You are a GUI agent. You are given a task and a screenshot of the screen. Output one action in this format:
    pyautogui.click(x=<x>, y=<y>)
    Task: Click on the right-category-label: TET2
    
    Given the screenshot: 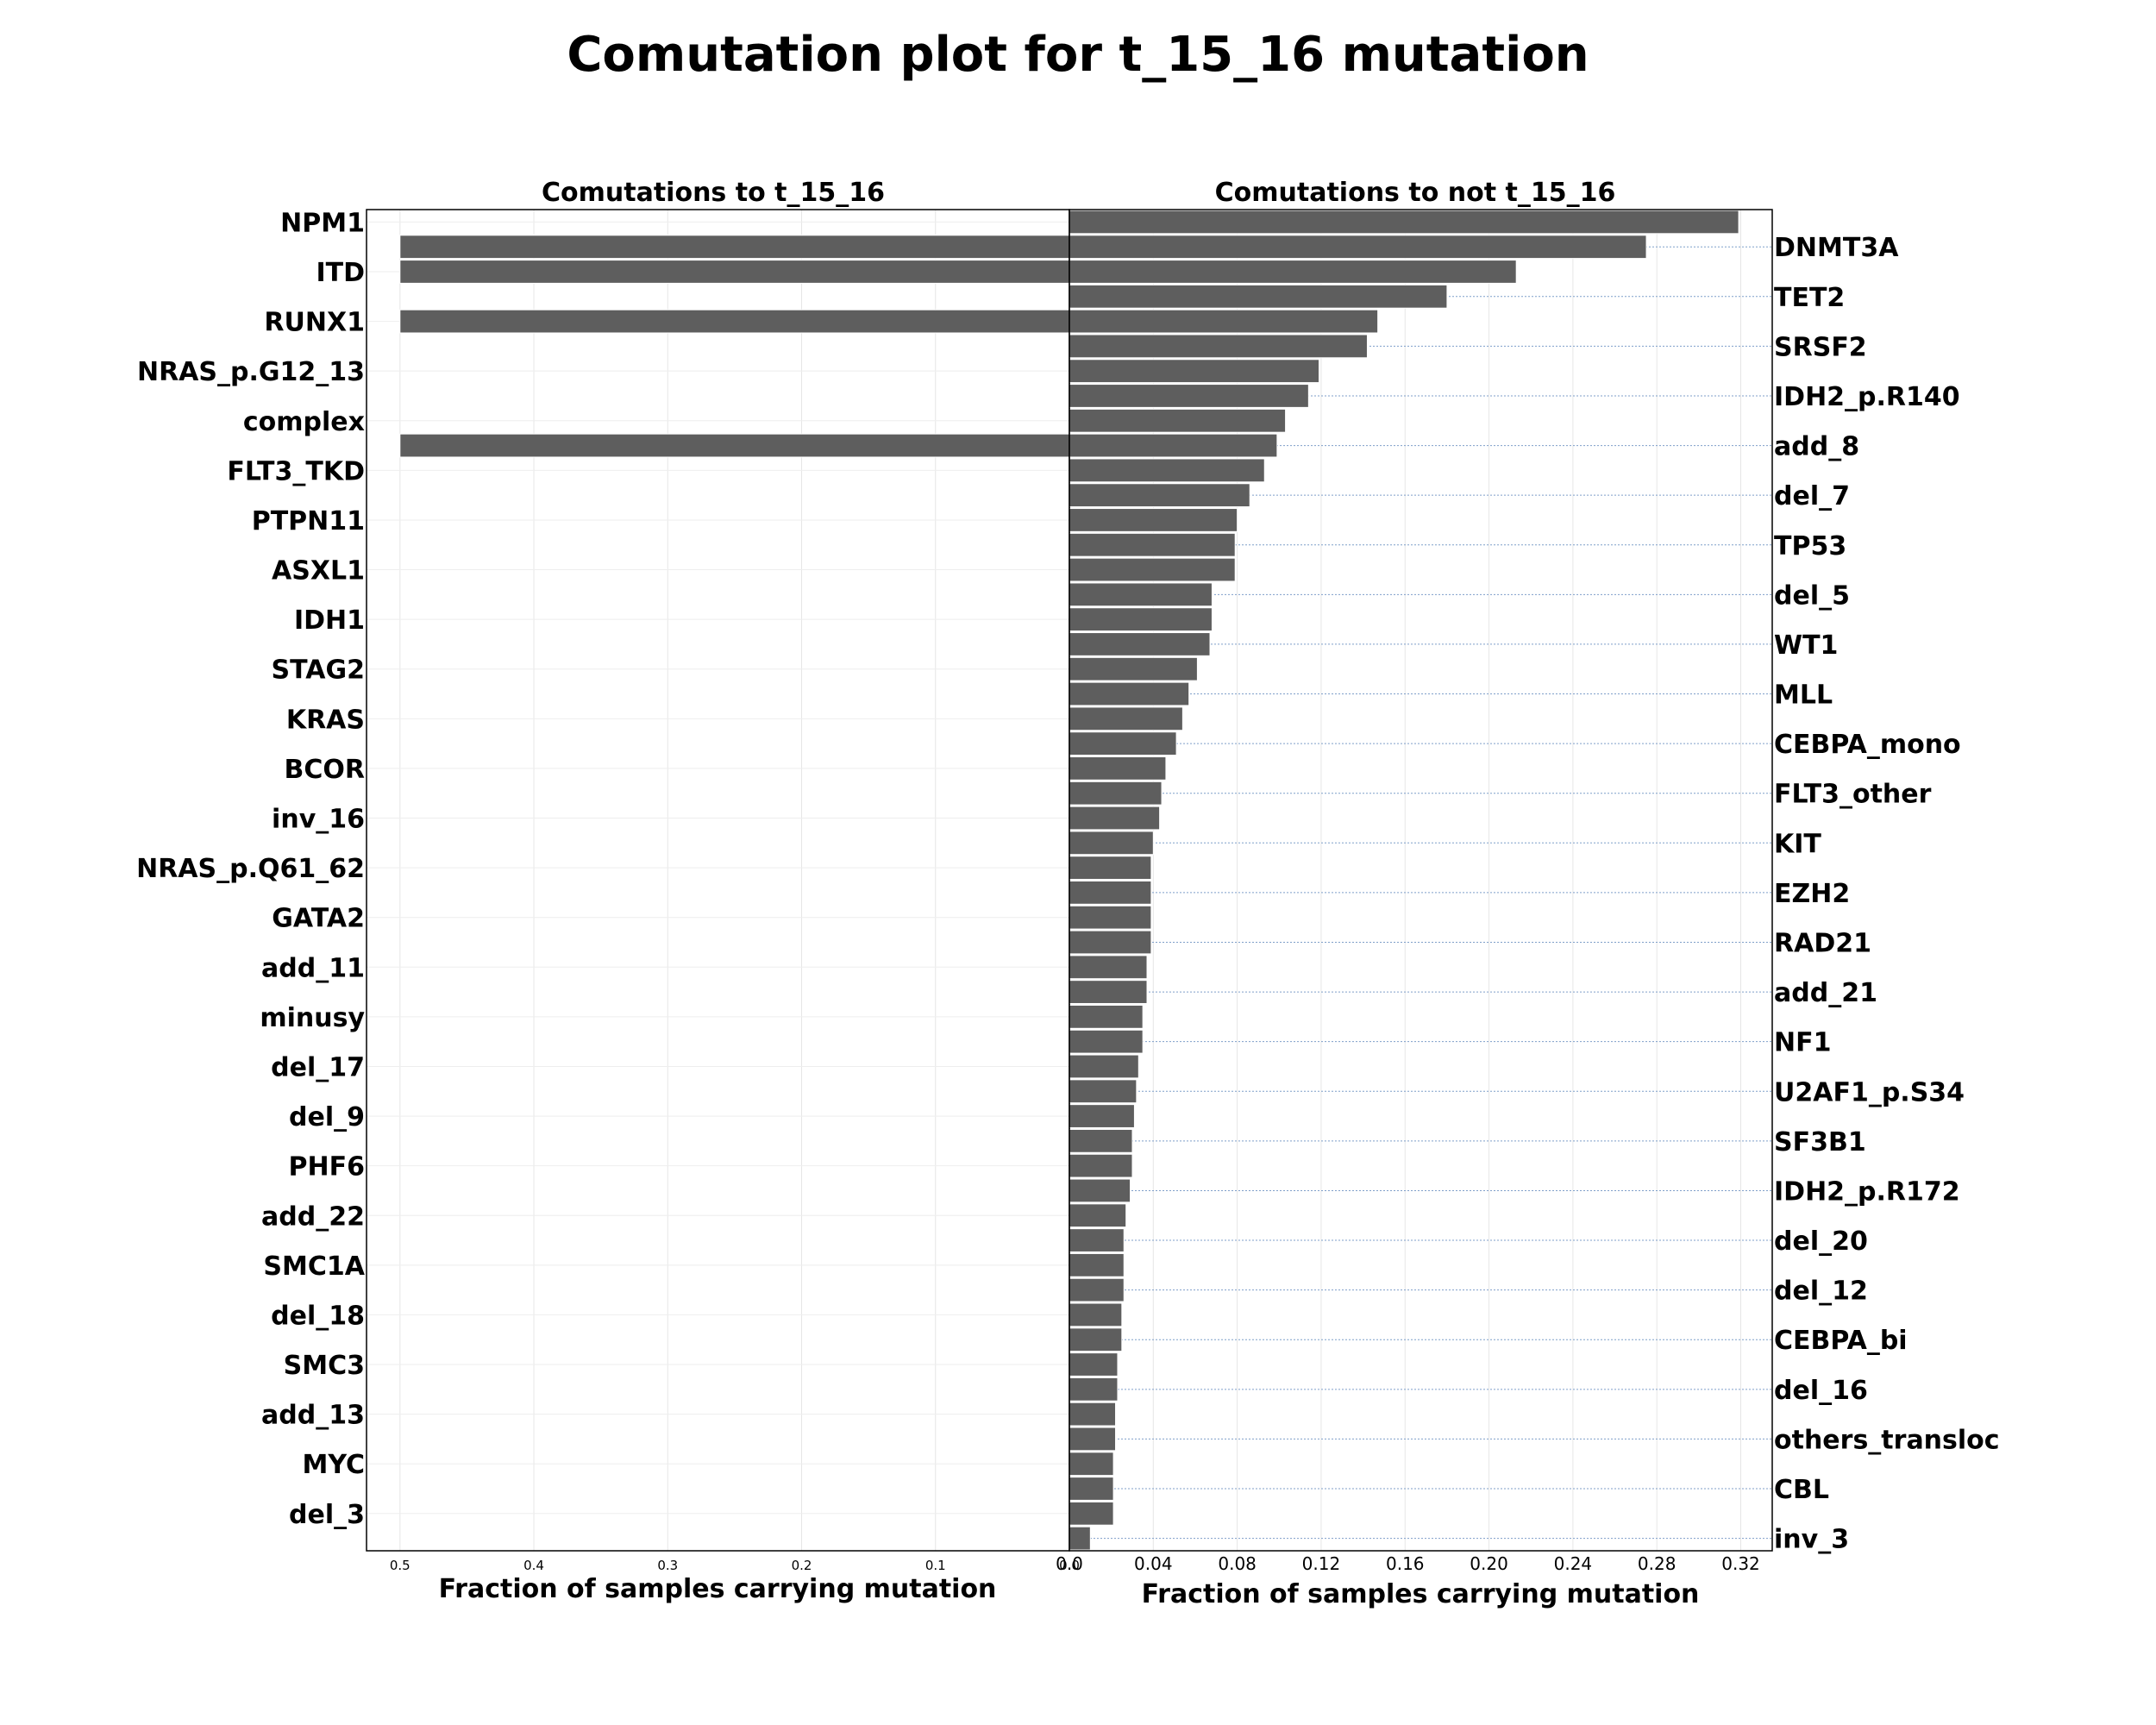 What is the action you would take?
    pyautogui.click(x=1809, y=298)
    